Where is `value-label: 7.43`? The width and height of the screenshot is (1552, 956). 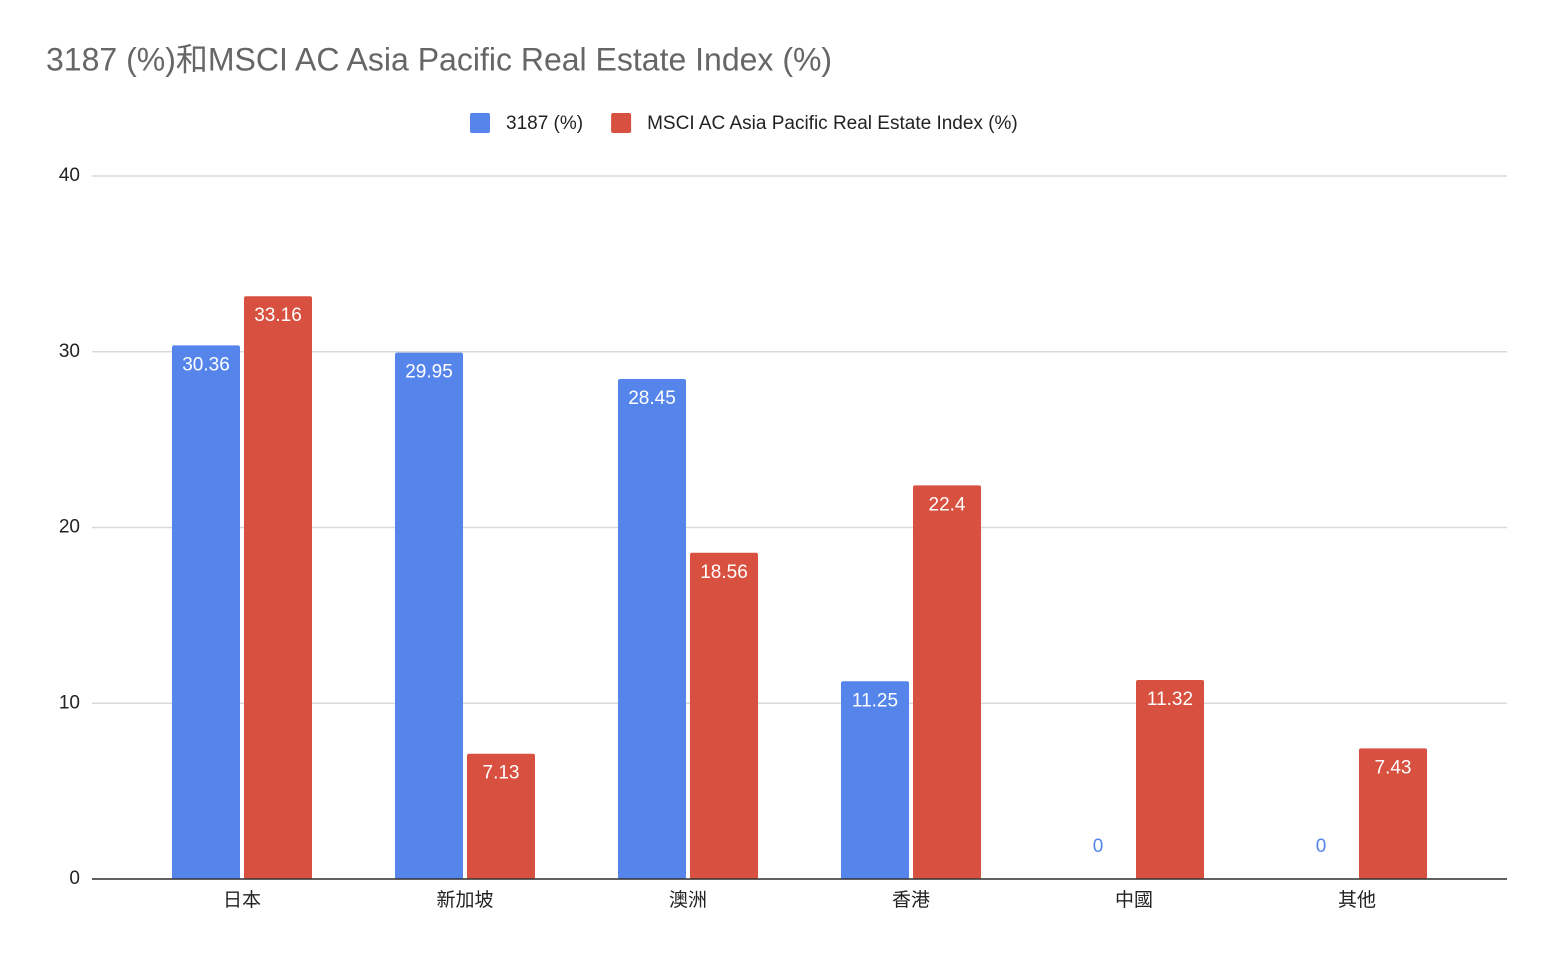 value-label: 7.43 is located at coordinates (1393, 767).